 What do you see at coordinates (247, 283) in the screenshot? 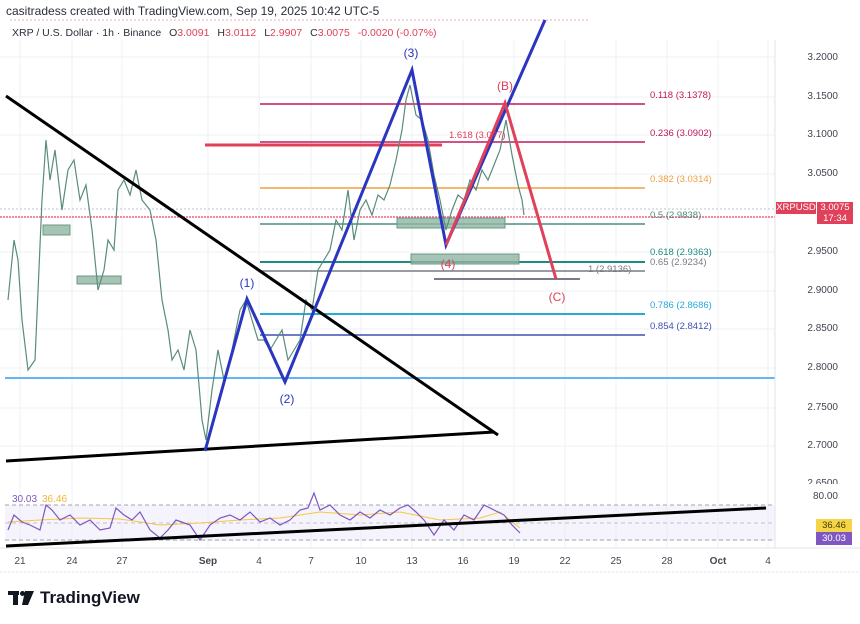
I see `wave-label-1: (1)` at bounding box center [247, 283].